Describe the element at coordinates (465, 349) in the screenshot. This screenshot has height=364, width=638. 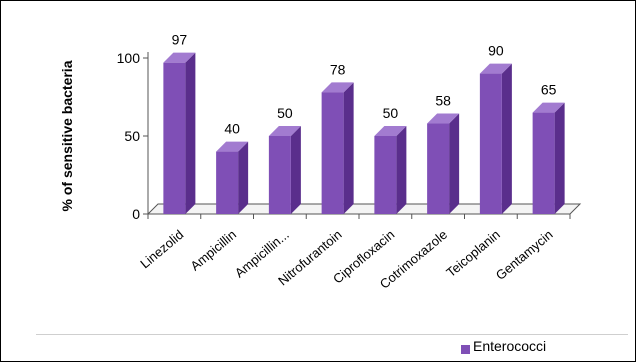
I see `legend-swatch-enterococci` at that location.